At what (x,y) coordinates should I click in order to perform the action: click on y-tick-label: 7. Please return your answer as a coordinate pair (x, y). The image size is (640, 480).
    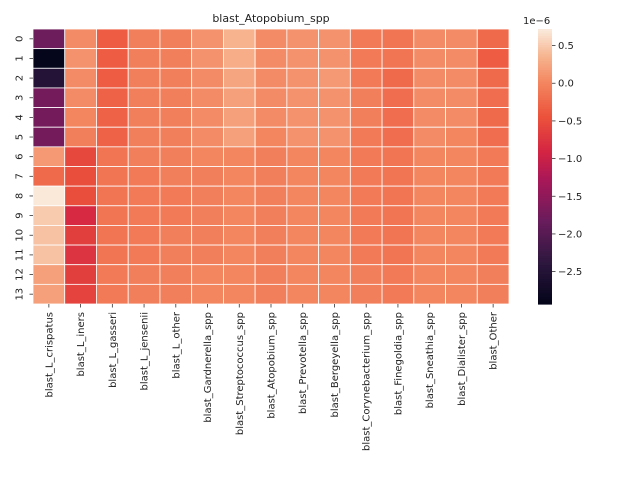
    Looking at the image, I should click on (20, 176).